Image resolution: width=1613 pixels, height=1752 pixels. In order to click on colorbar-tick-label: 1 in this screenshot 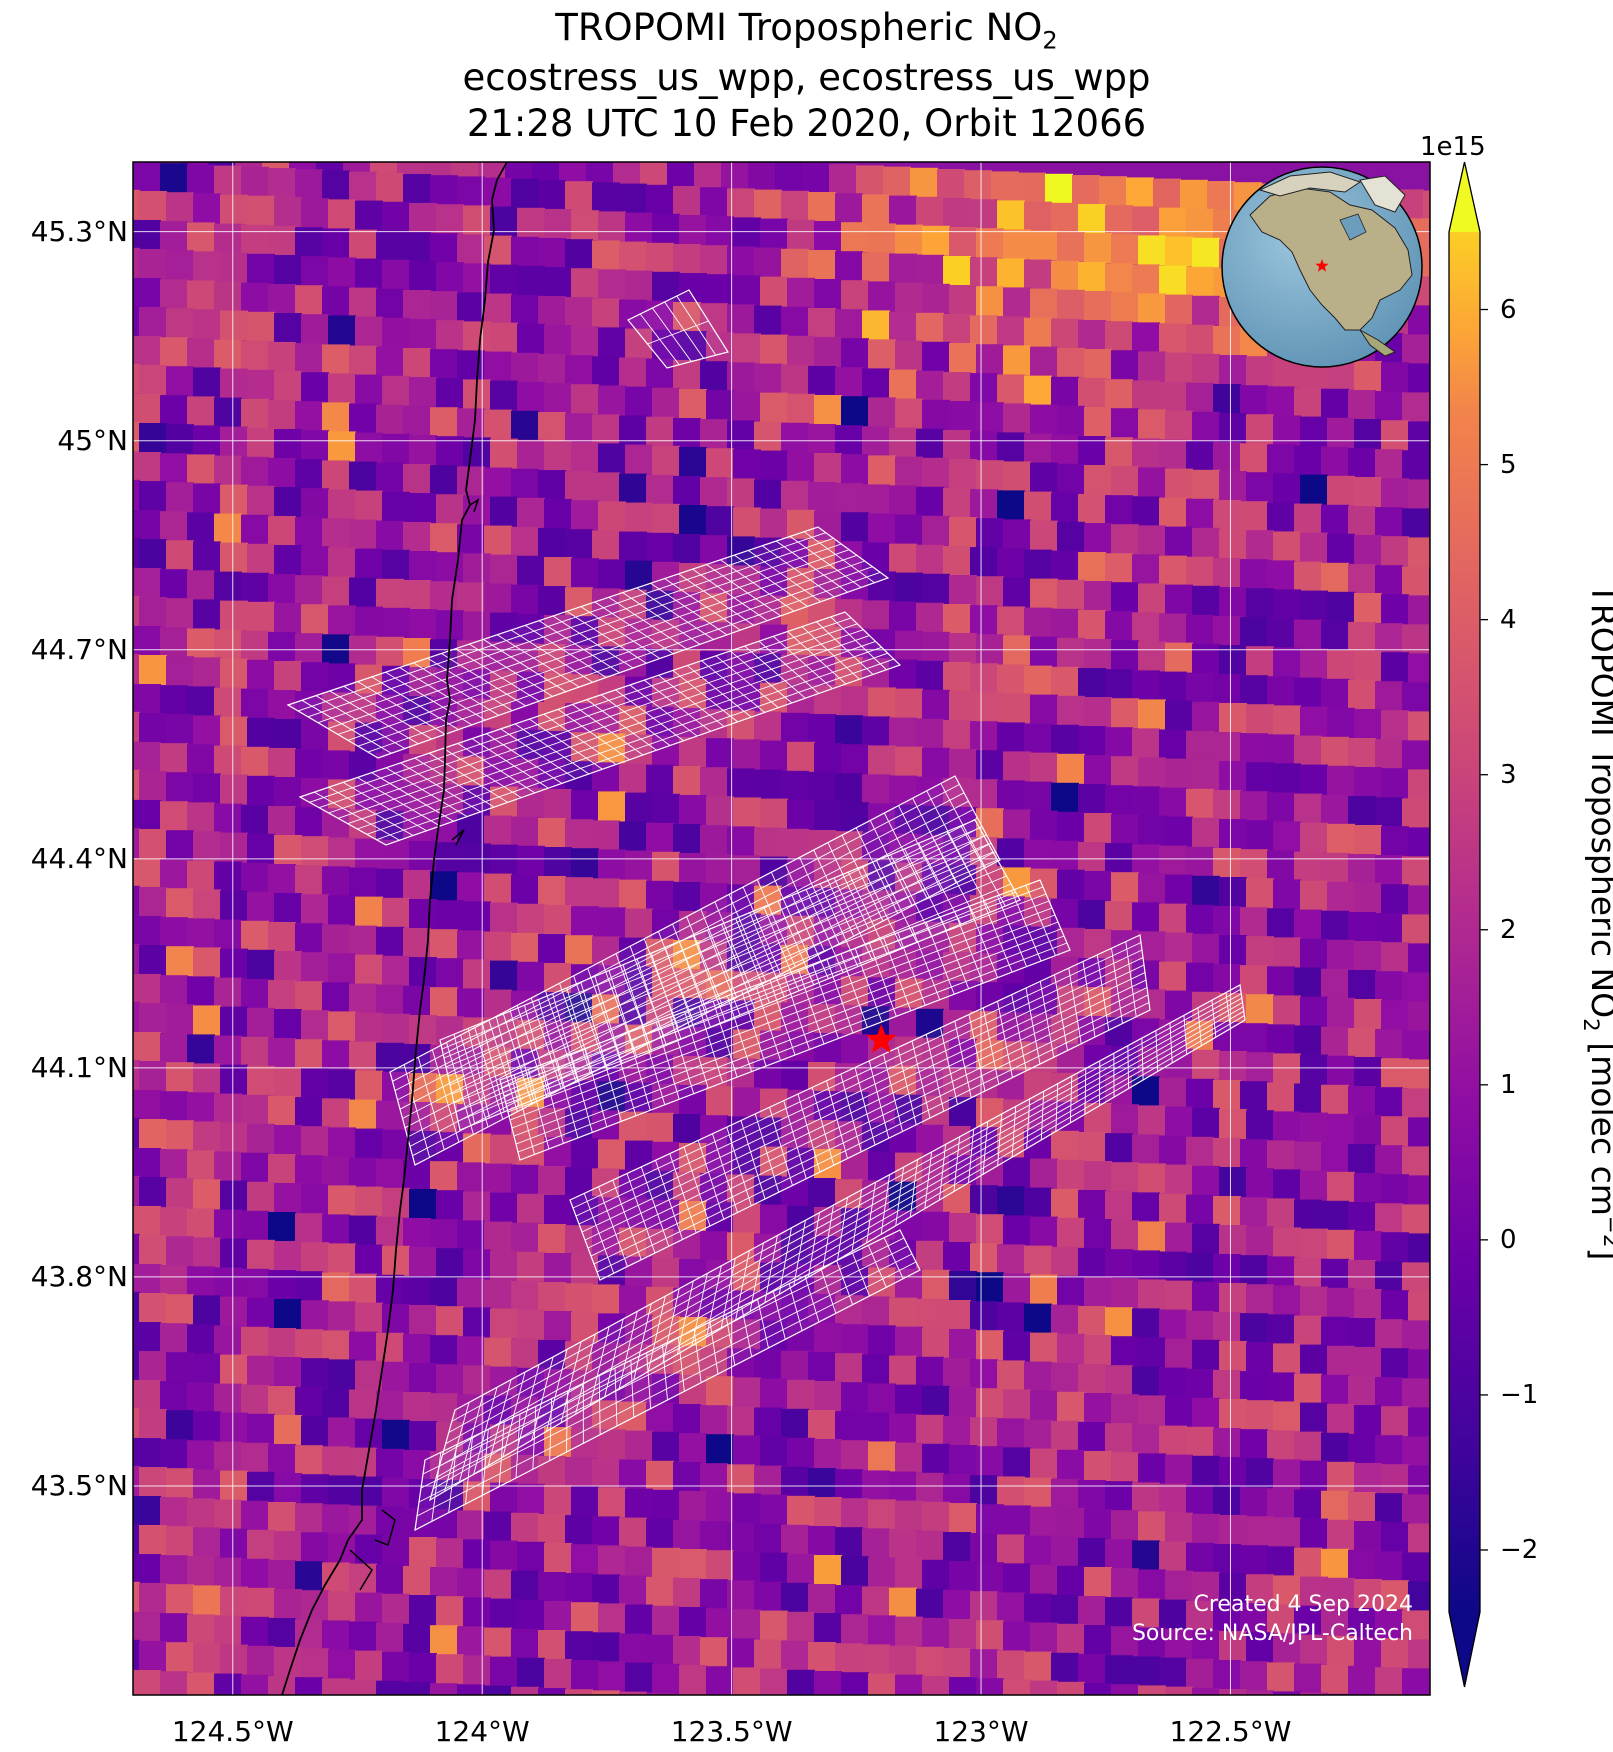, I will do `click(1508, 1084)`.